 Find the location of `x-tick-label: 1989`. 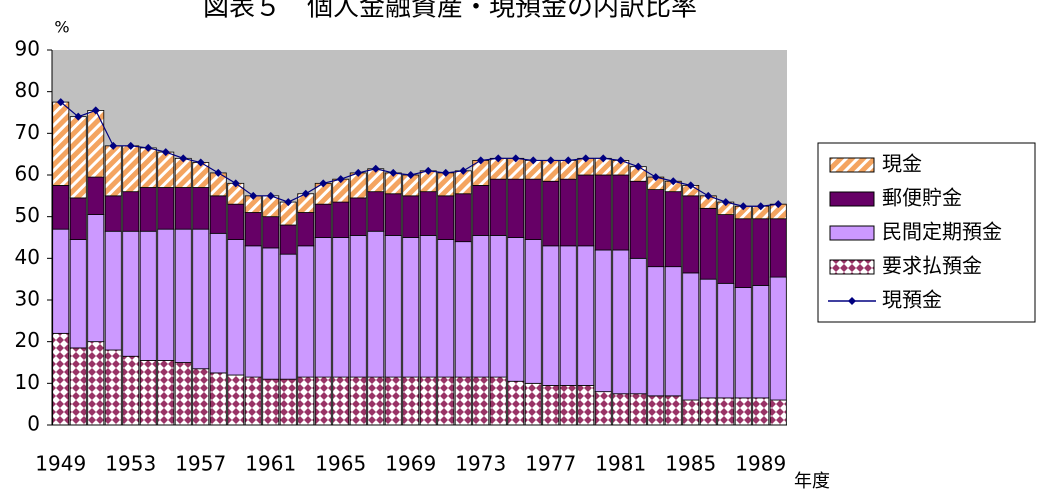

x-tick-label: 1989 is located at coordinates (760, 464).